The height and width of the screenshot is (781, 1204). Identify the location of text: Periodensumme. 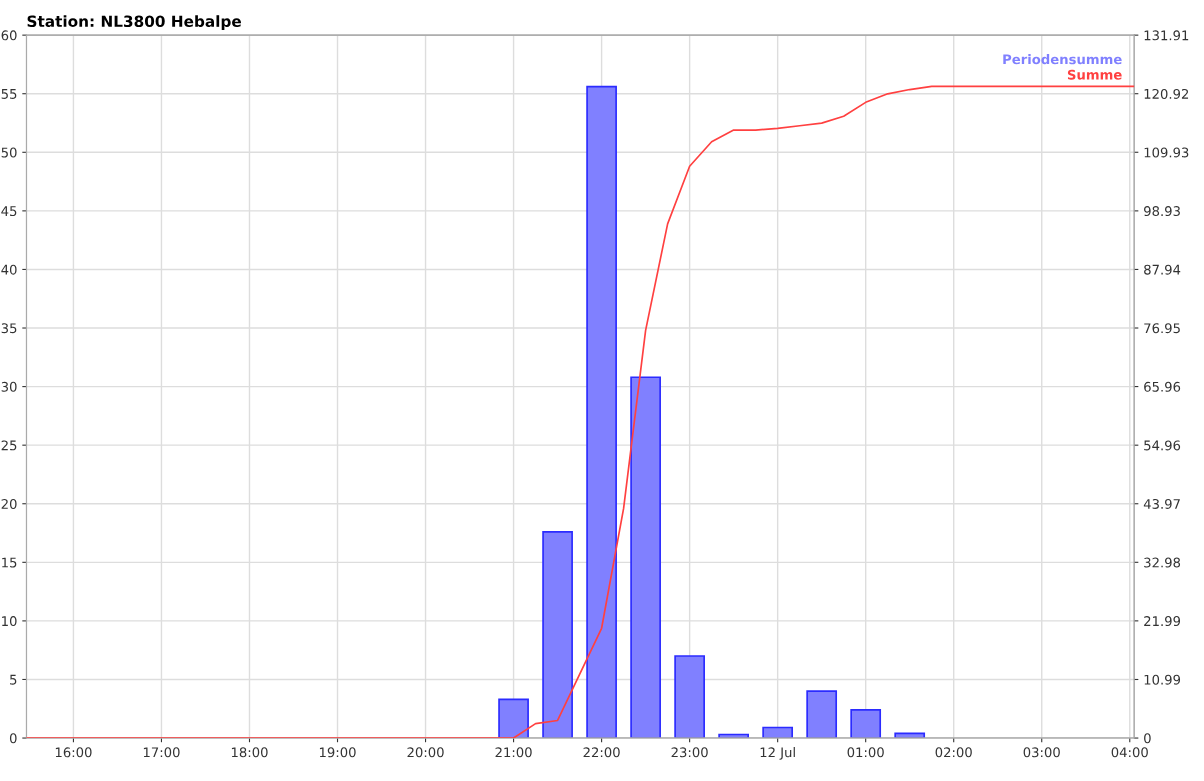
(1062, 59).